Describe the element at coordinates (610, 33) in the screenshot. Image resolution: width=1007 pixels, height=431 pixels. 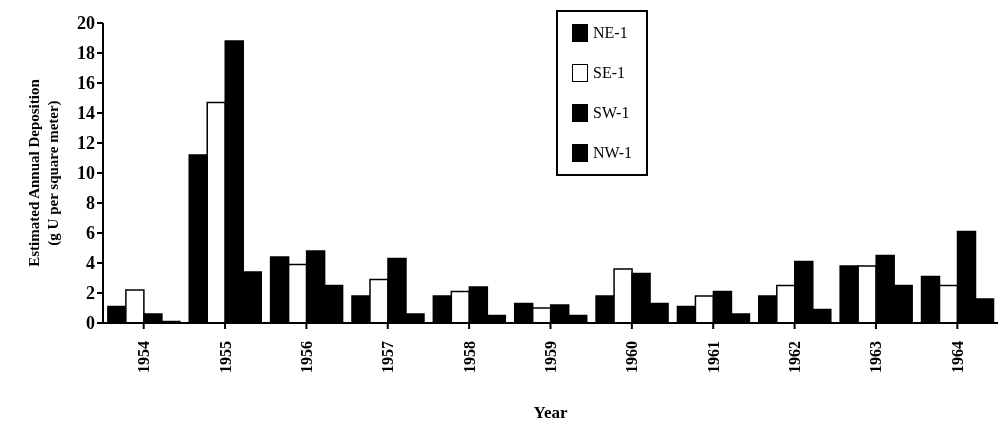
I see `legend-label: NE-1` at that location.